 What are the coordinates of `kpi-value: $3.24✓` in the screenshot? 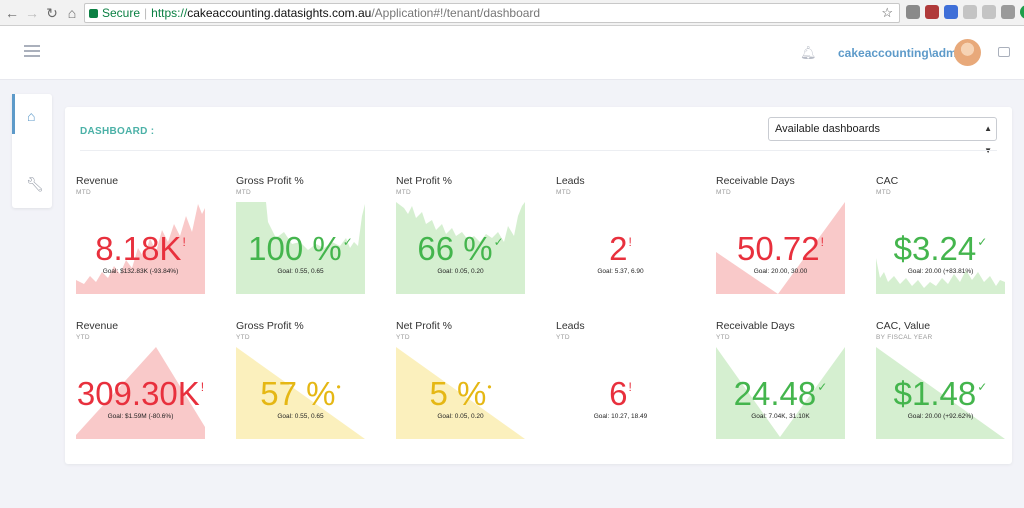 It's located at (940, 245).